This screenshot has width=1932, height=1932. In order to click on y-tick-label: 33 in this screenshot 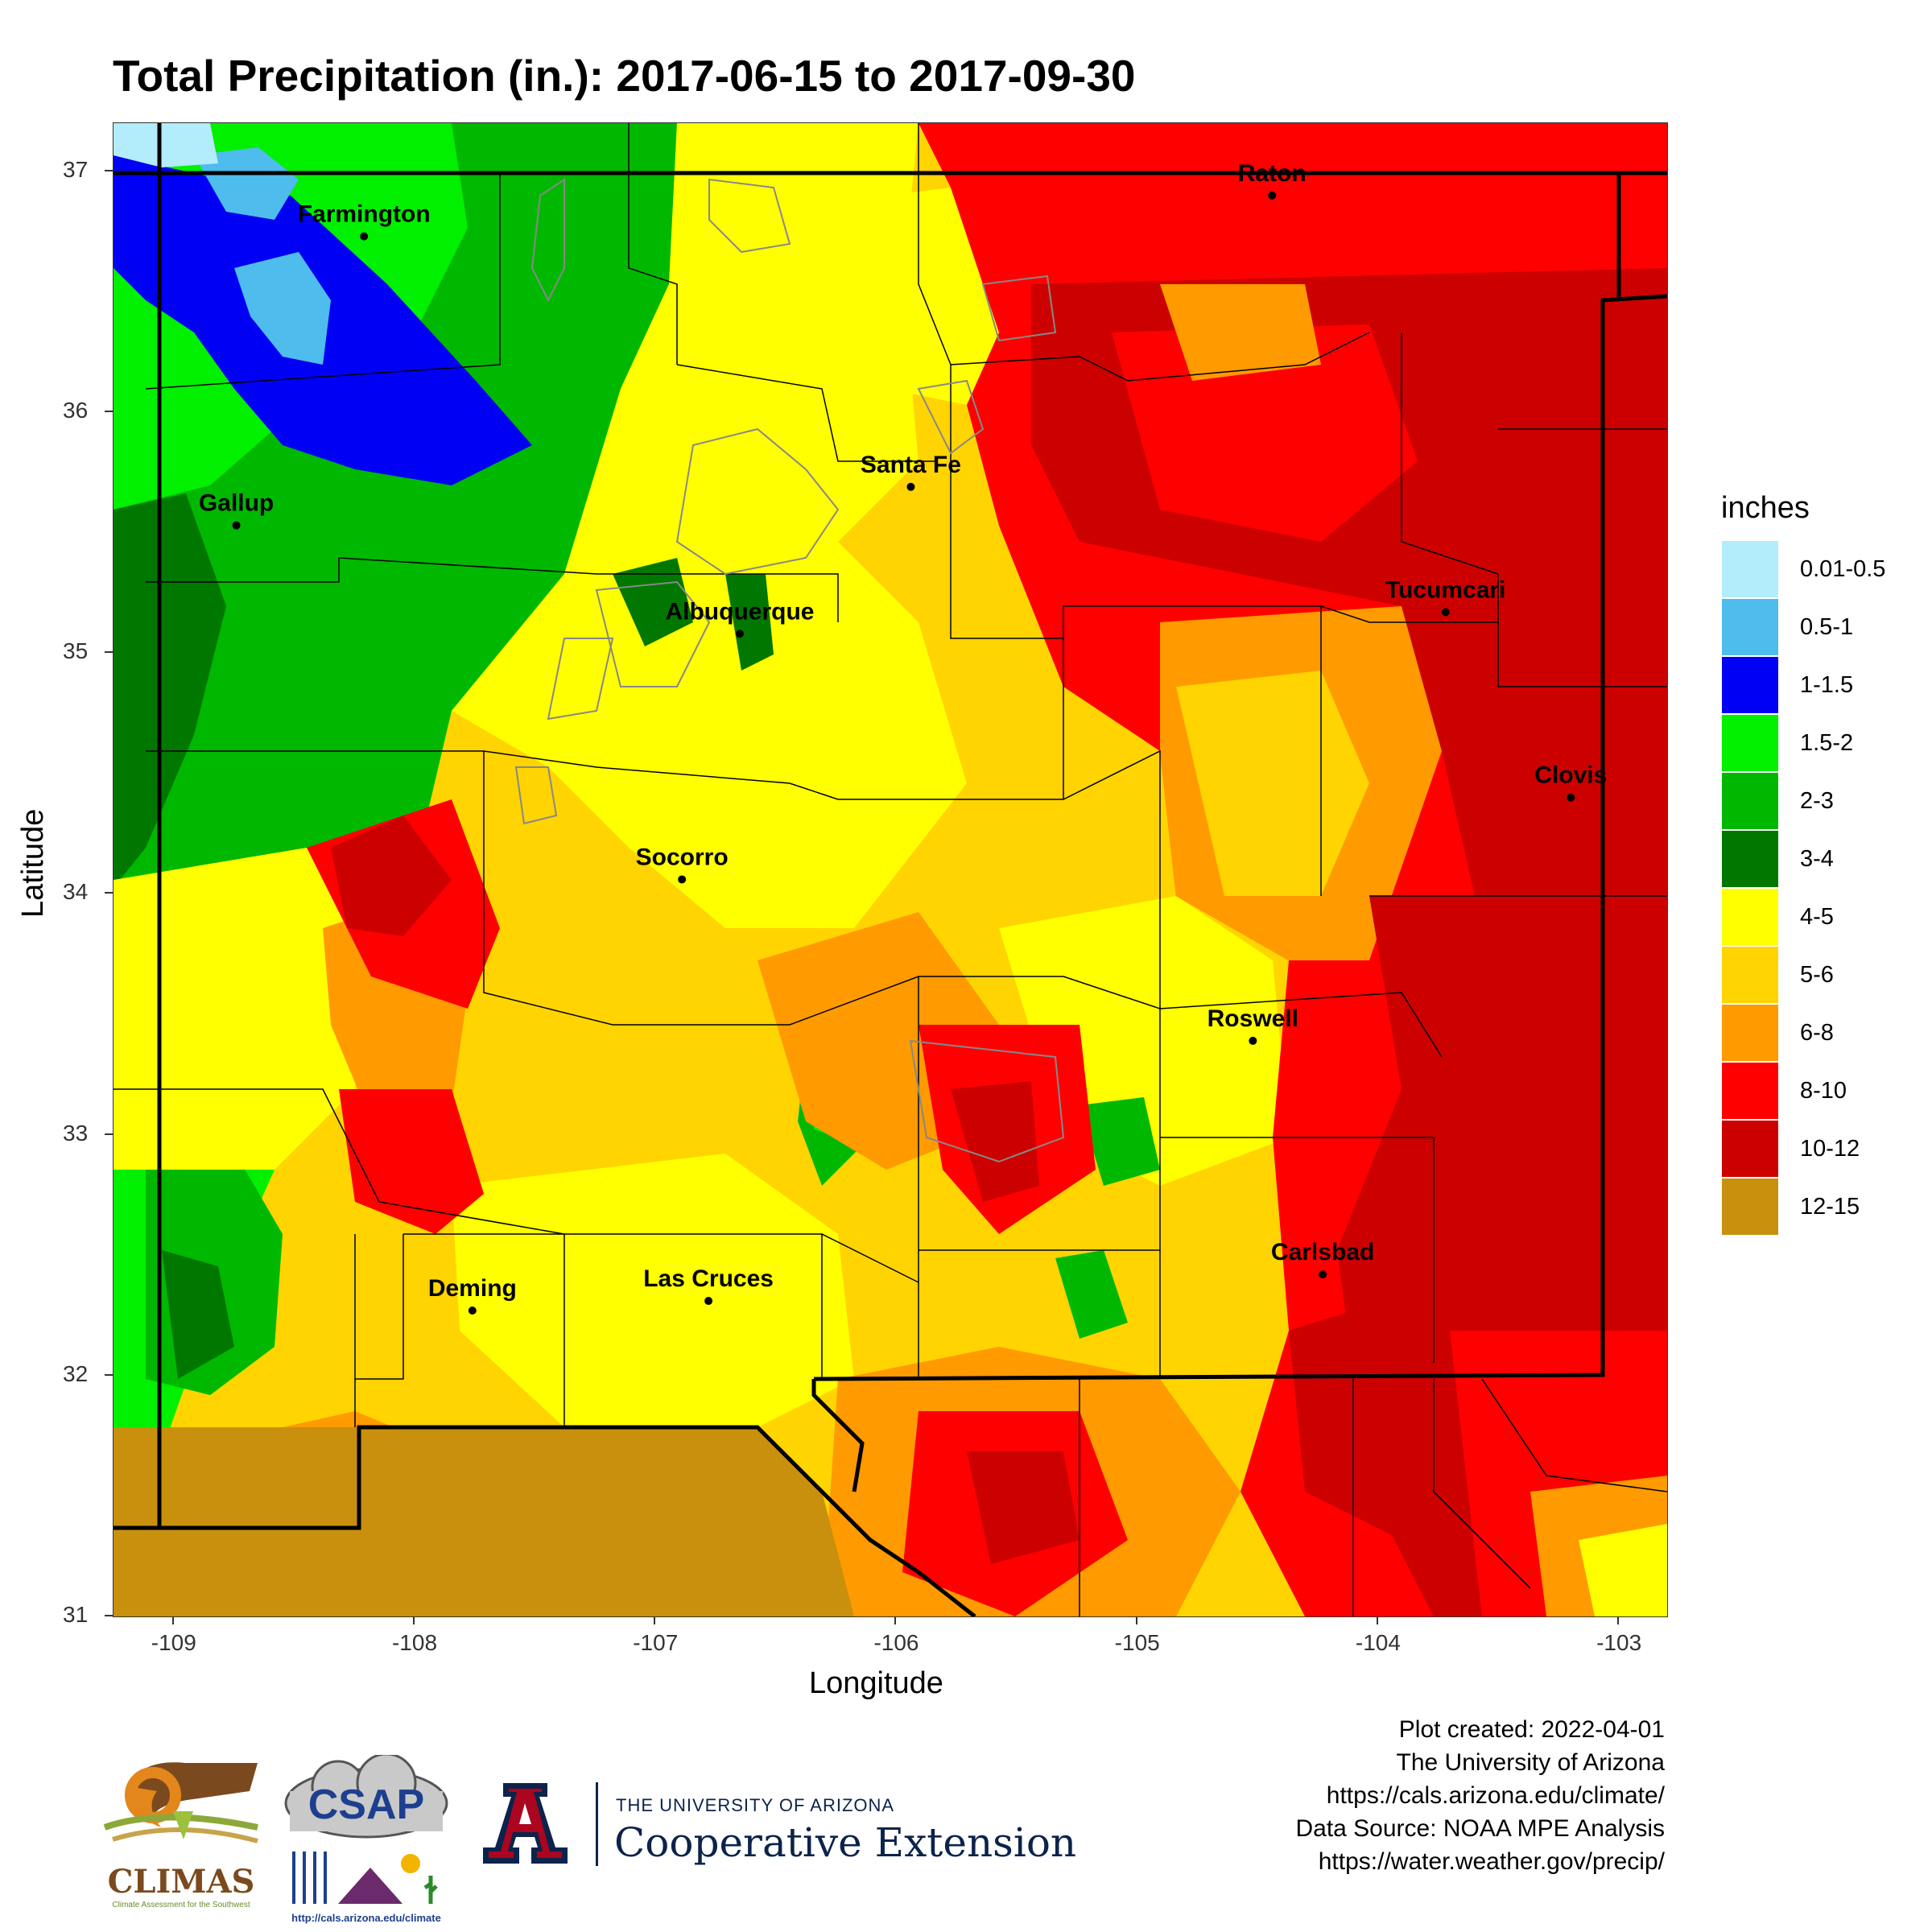, I will do `click(76, 1133)`.